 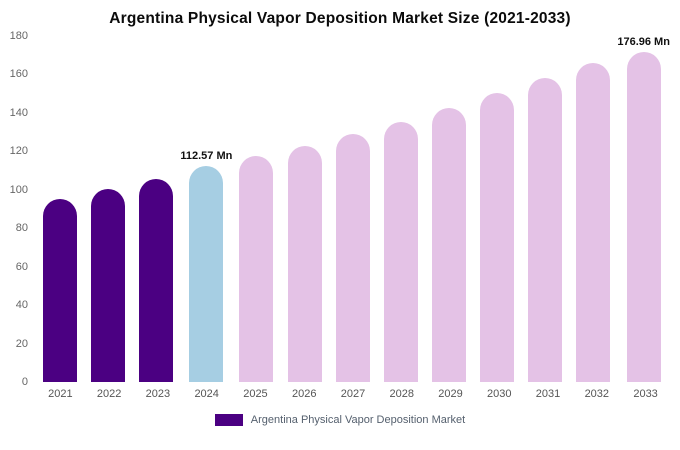 What do you see at coordinates (21, 266) in the screenshot?
I see `y-tick-label: 60` at bounding box center [21, 266].